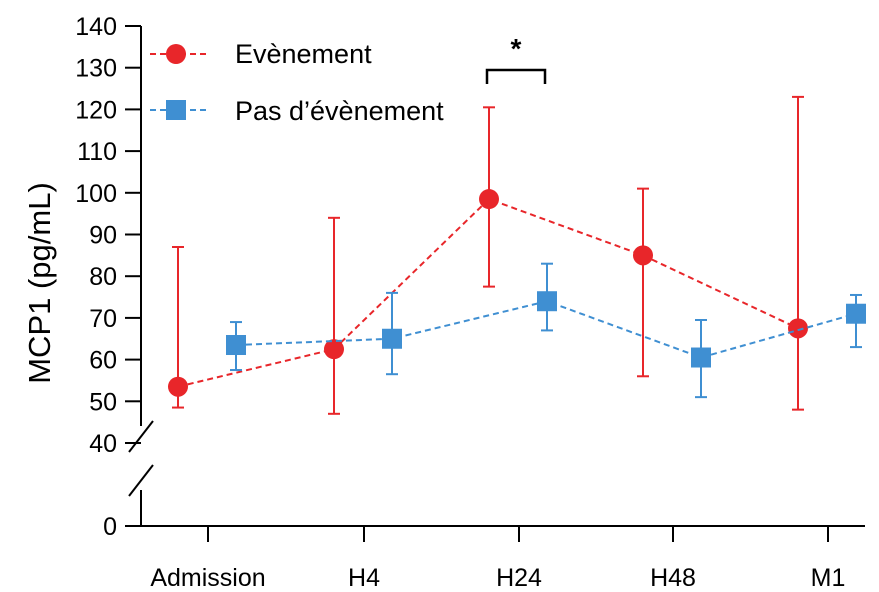 This screenshot has width=879, height=592. Describe the element at coordinates (97, 152) in the screenshot. I see `y-tick-label: 110` at that location.